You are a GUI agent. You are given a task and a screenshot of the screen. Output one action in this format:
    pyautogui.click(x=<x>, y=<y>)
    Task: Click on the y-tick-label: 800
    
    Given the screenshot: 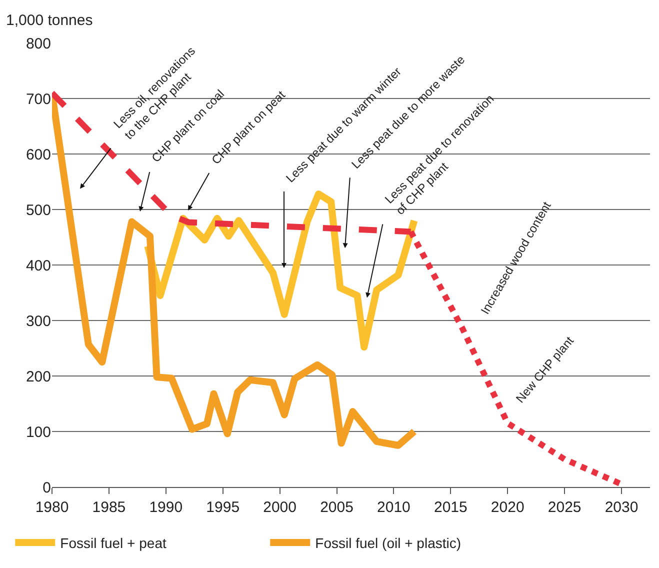 What is the action you would take?
    pyautogui.click(x=38, y=43)
    